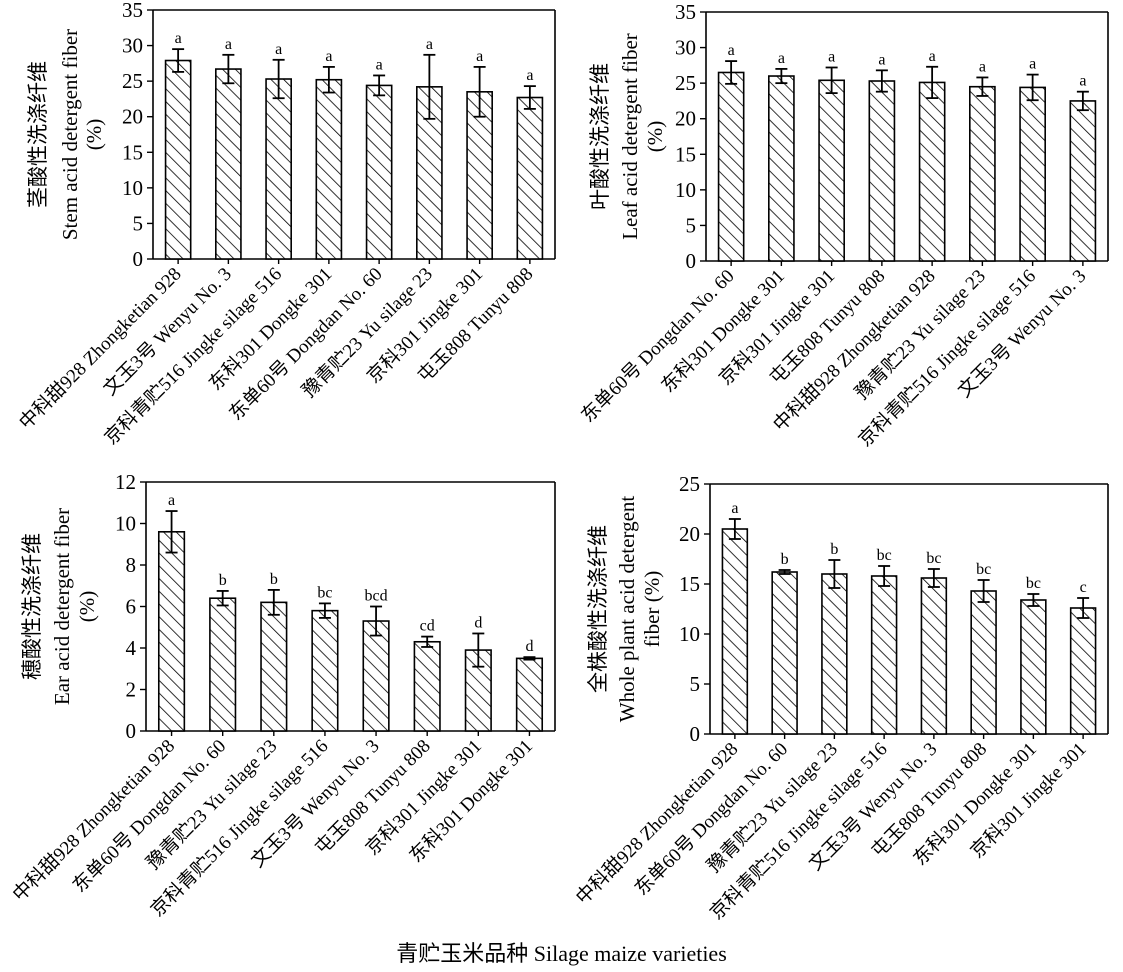  What do you see at coordinates (131, 690) in the screenshot?
I see `y-tick-label: 2` at bounding box center [131, 690].